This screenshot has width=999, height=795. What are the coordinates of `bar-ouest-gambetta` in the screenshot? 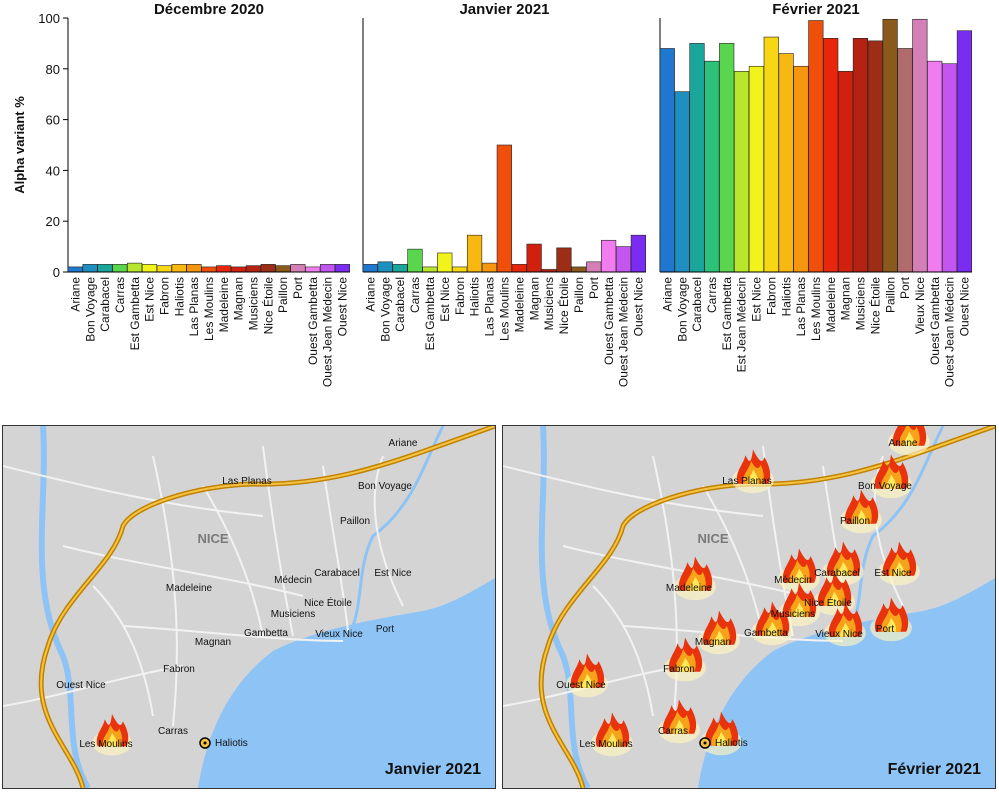 It's located at (609, 256).